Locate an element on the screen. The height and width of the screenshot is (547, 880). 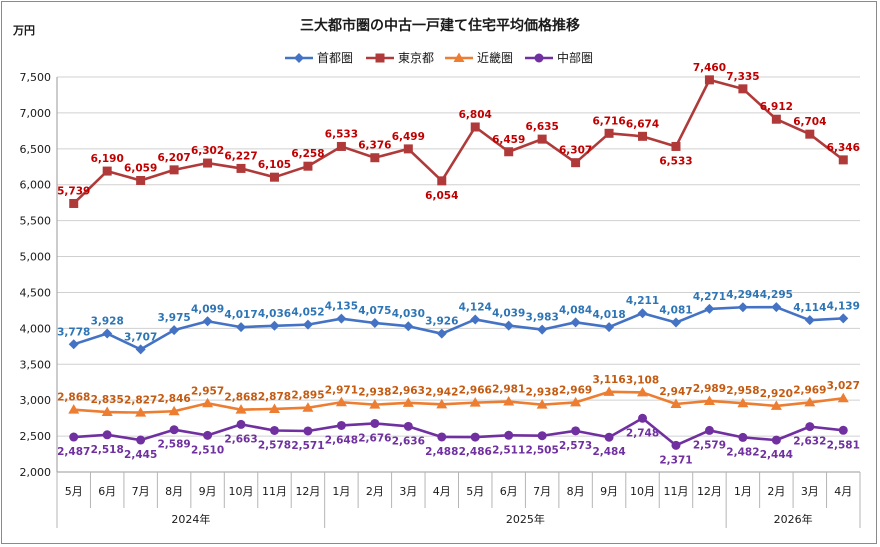
data-label: 2,518 is located at coordinates (107, 450).